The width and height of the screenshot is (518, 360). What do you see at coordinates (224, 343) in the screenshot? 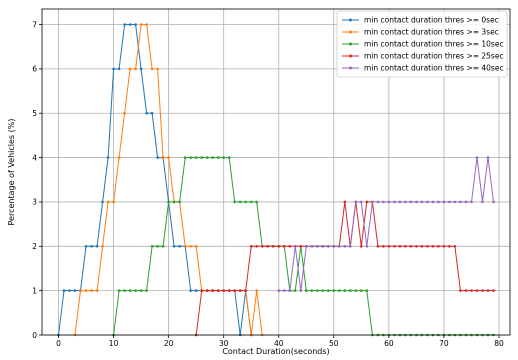
I see `x-tick-label: 30` at bounding box center [224, 343].